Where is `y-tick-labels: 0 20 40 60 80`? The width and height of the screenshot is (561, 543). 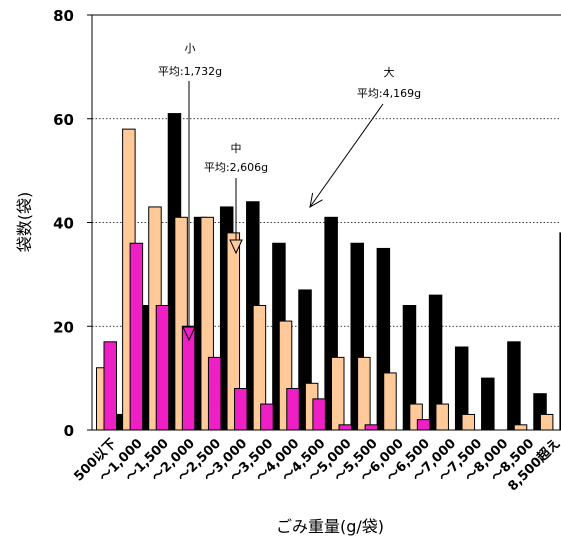 y-tick-labels: 0 20 40 60 80 is located at coordinates (72, 223).